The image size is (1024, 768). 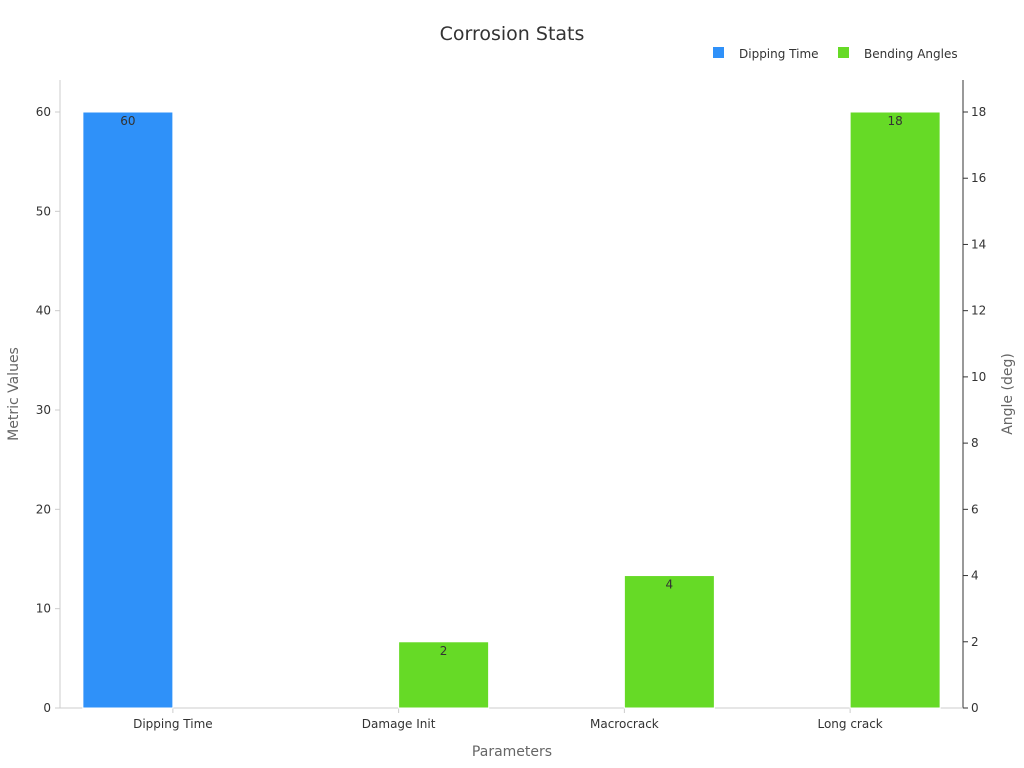 What do you see at coordinates (978, 377) in the screenshot?
I see `y2-tick-label: 10` at bounding box center [978, 377].